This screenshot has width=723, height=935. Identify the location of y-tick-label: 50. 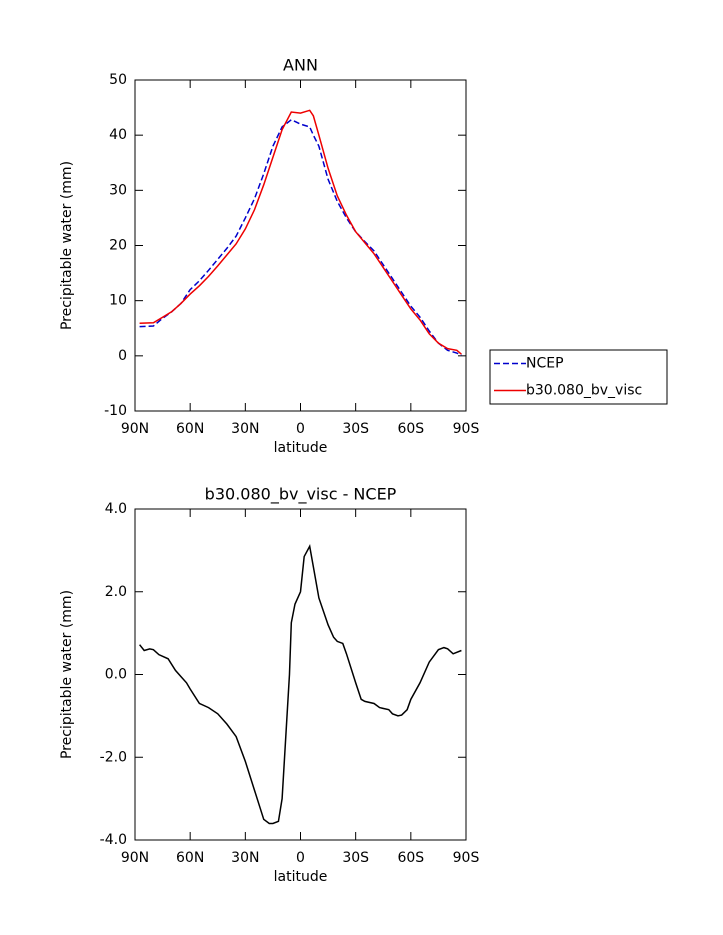
(118, 80).